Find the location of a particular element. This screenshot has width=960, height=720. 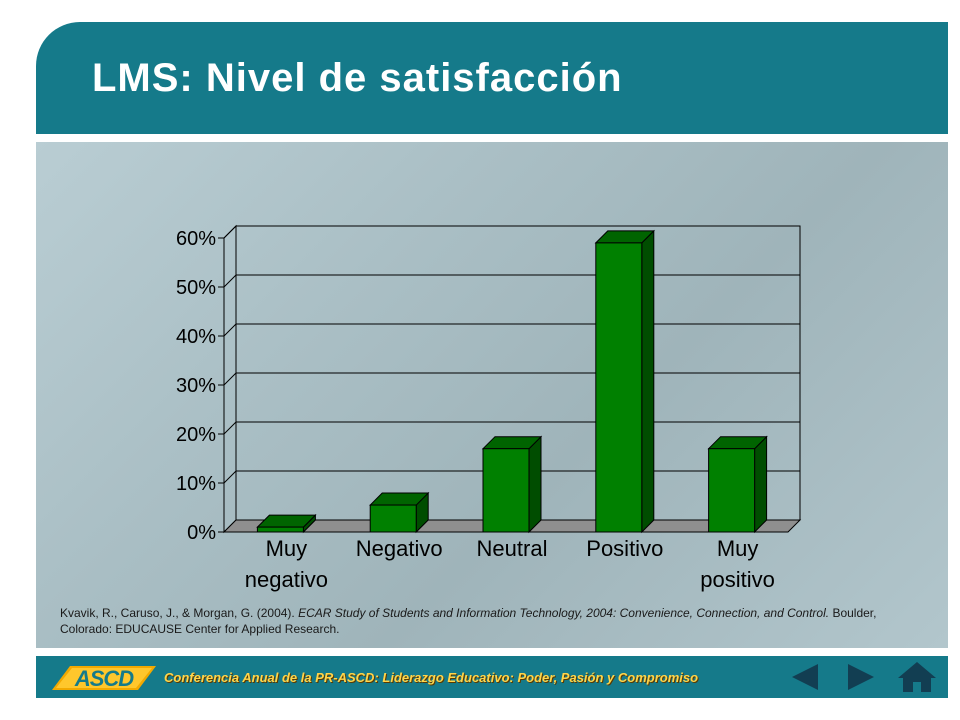

x-tick-label: Positivo is located at coordinates (624, 548).